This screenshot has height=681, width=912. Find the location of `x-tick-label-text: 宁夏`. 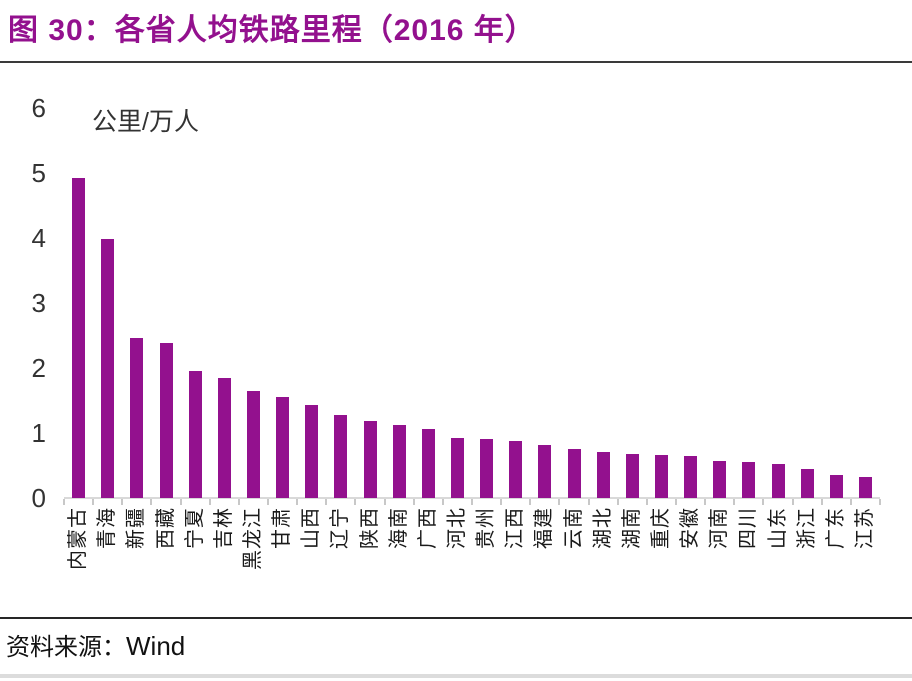

x-tick-label-text: 宁夏 is located at coordinates (194, 528).